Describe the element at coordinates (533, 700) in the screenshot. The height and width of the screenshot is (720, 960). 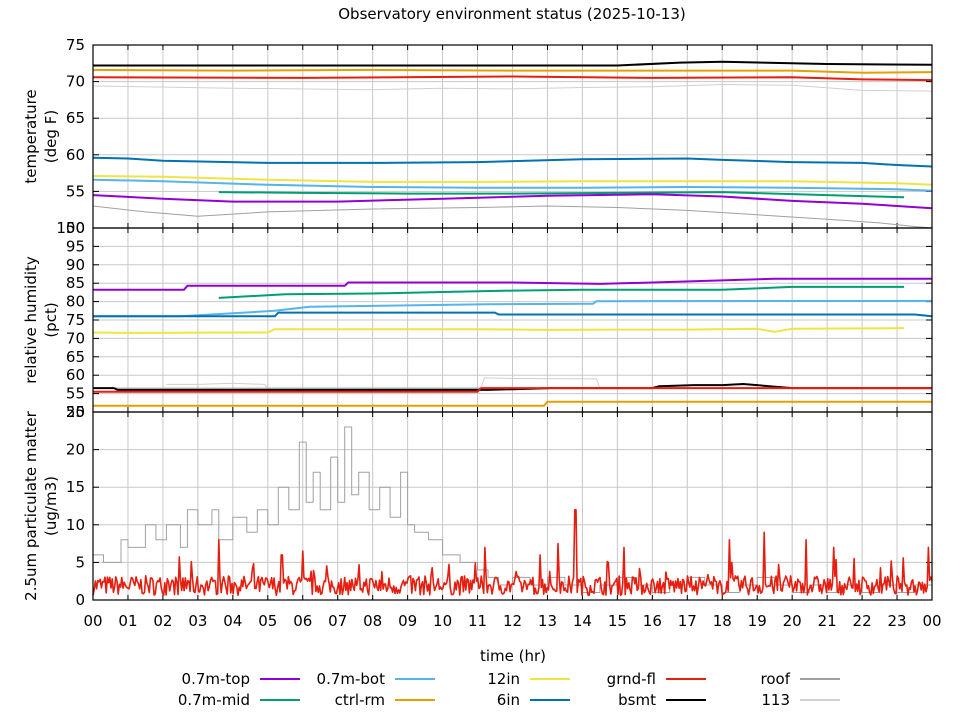
I see `legend-item-6in: 6in` at that location.